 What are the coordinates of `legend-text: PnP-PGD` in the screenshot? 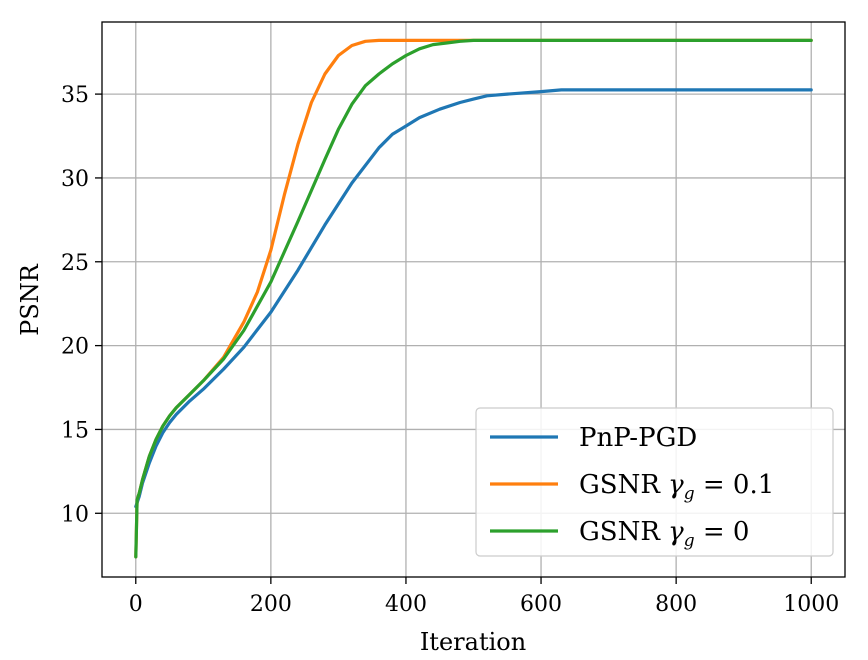 It's located at (638, 438).